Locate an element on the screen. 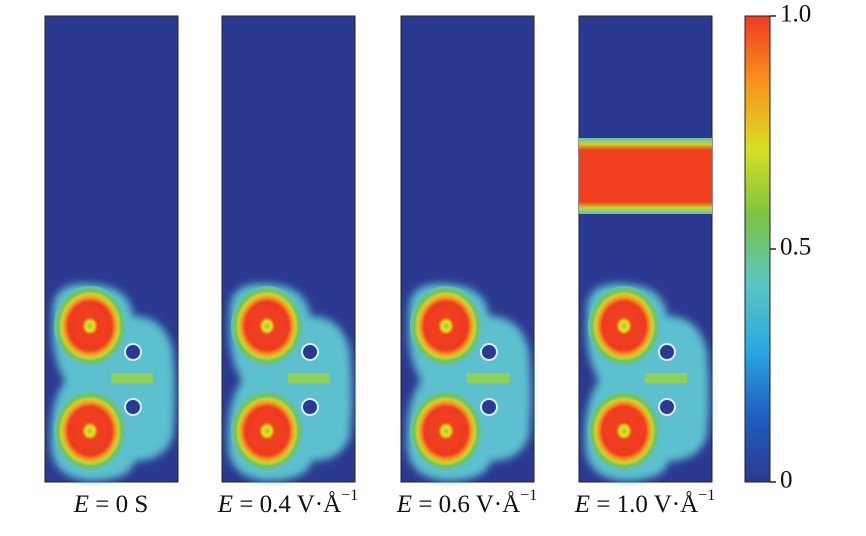 The height and width of the screenshot is (536, 866). label-text: = 1.0 V·Å is located at coordinates (644, 504).